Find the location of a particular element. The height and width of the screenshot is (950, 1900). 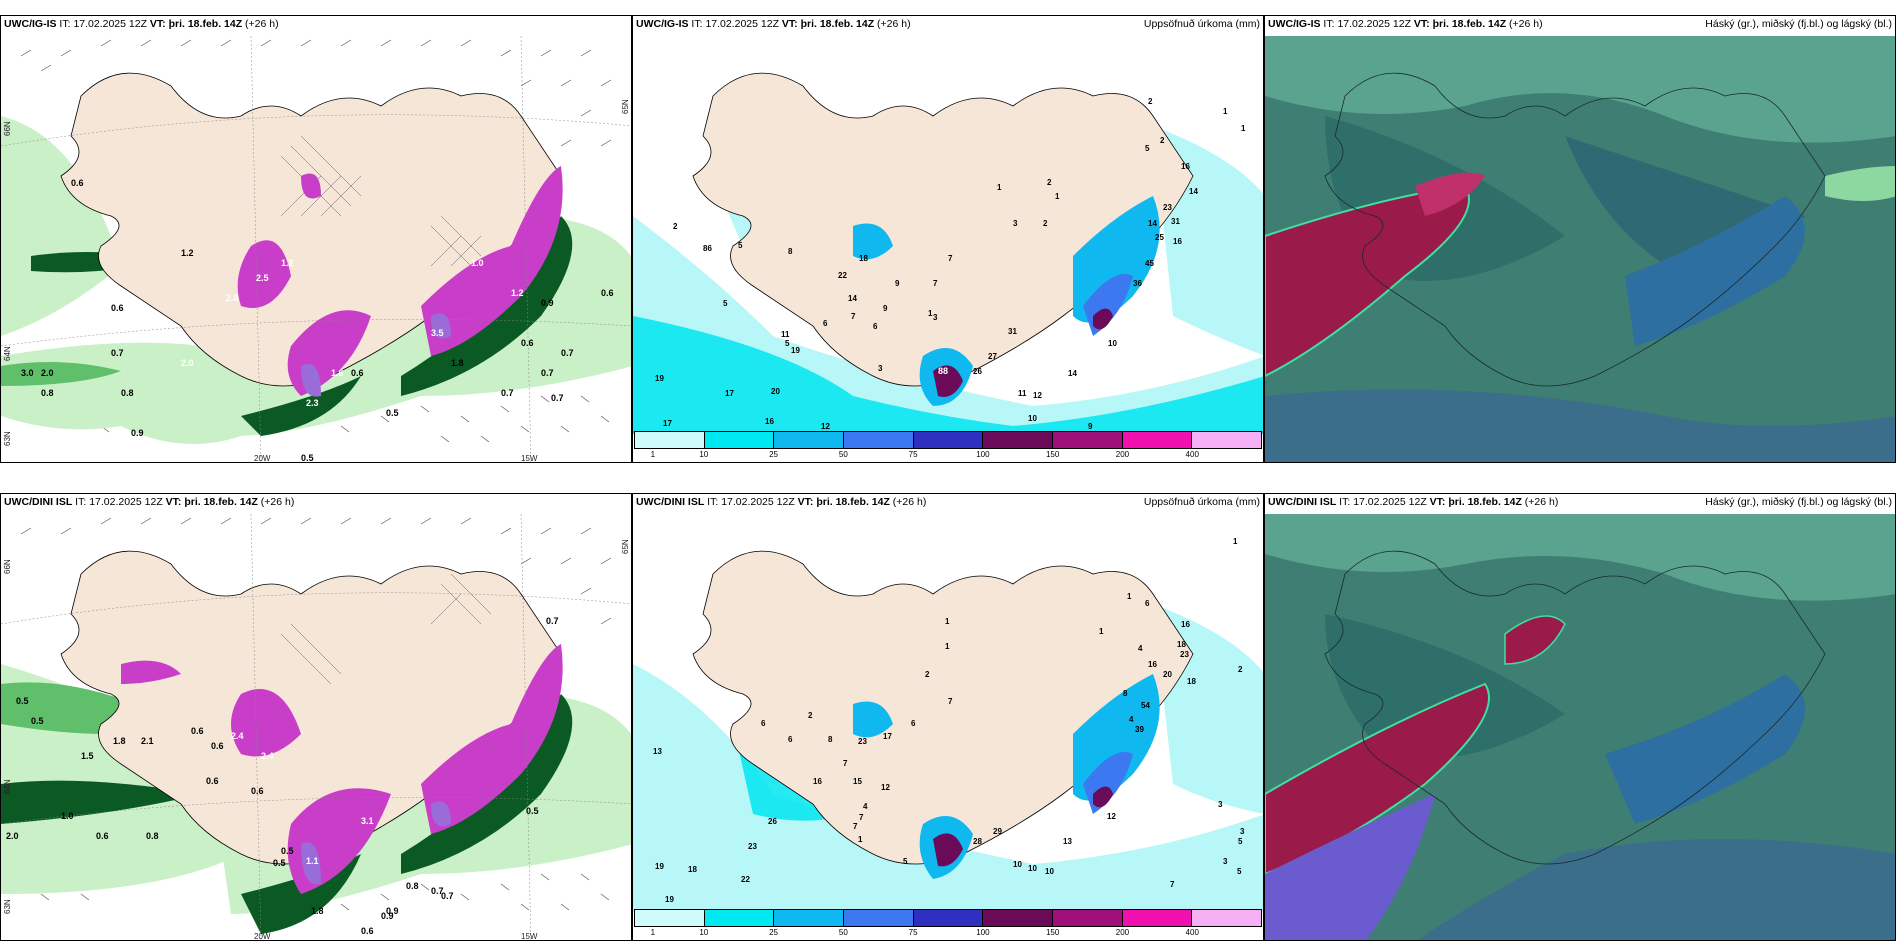

model-name: UWC/IG-IS is located at coordinates (662, 24).